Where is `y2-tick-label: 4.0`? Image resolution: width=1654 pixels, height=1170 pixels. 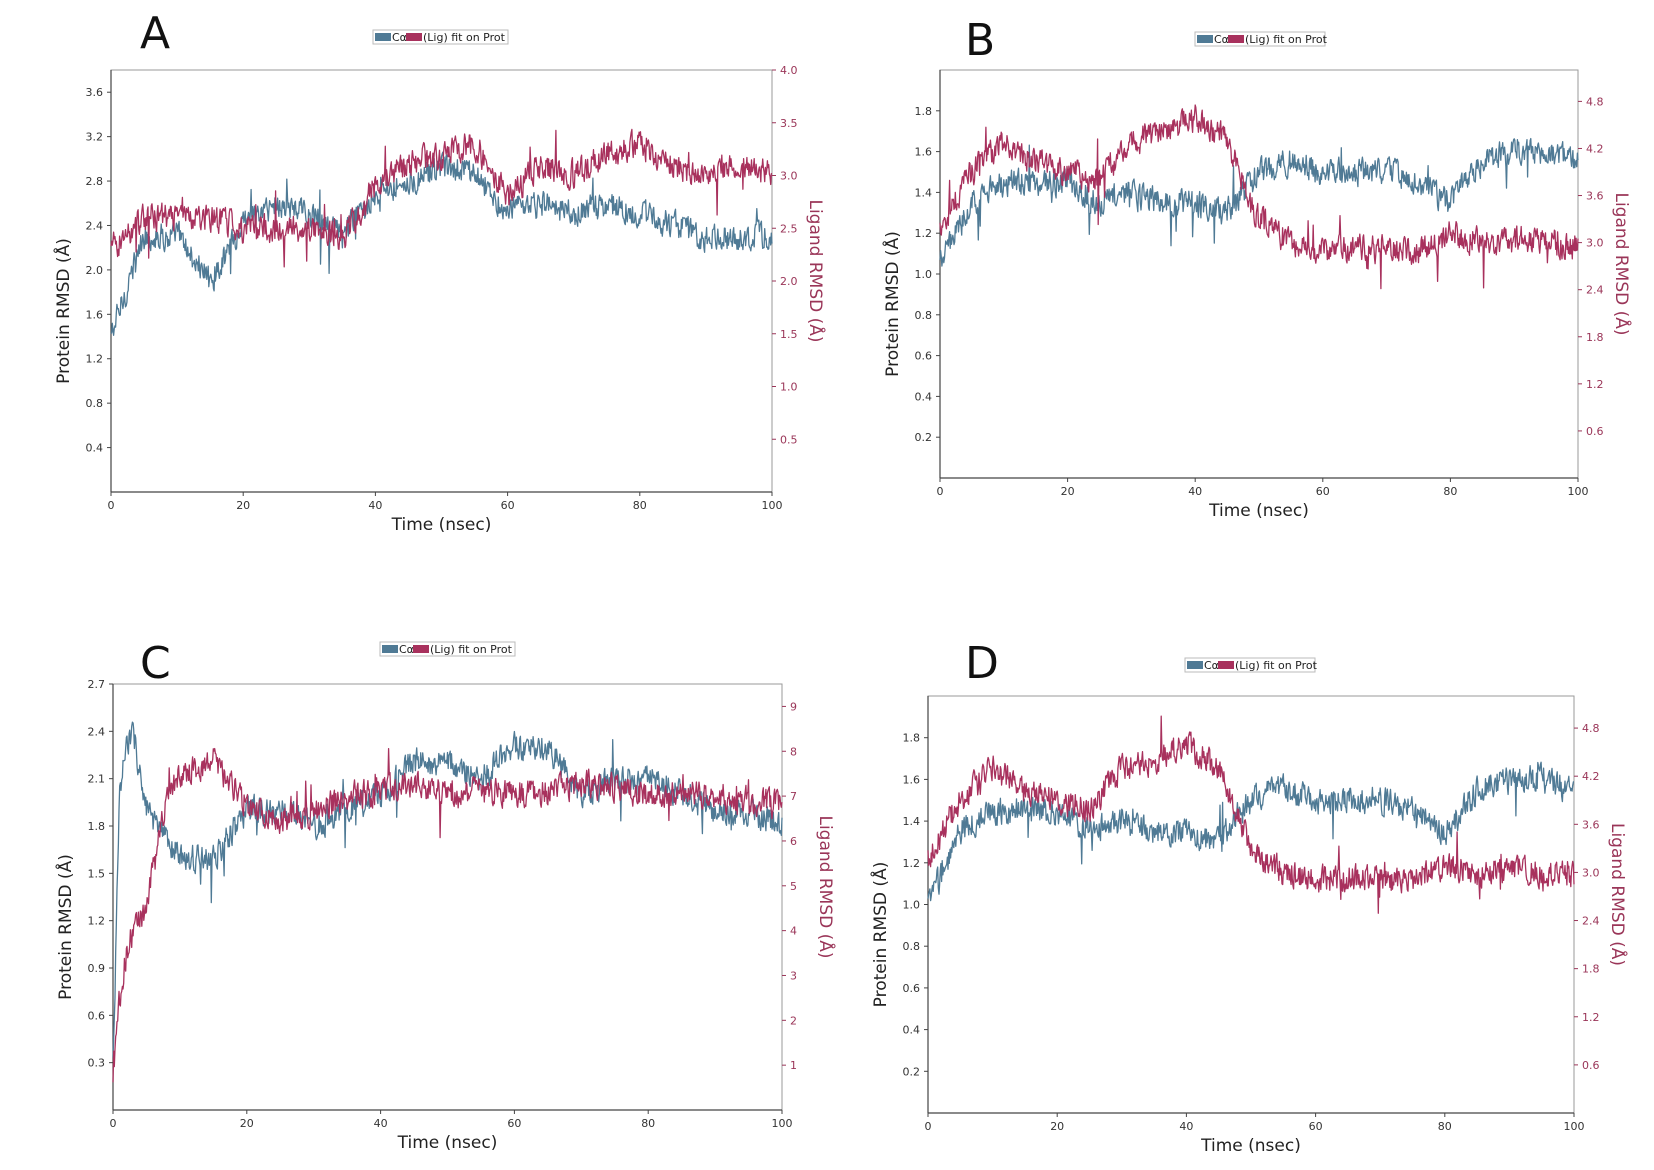
y2-tick-label: 4.0 is located at coordinates (789, 70).